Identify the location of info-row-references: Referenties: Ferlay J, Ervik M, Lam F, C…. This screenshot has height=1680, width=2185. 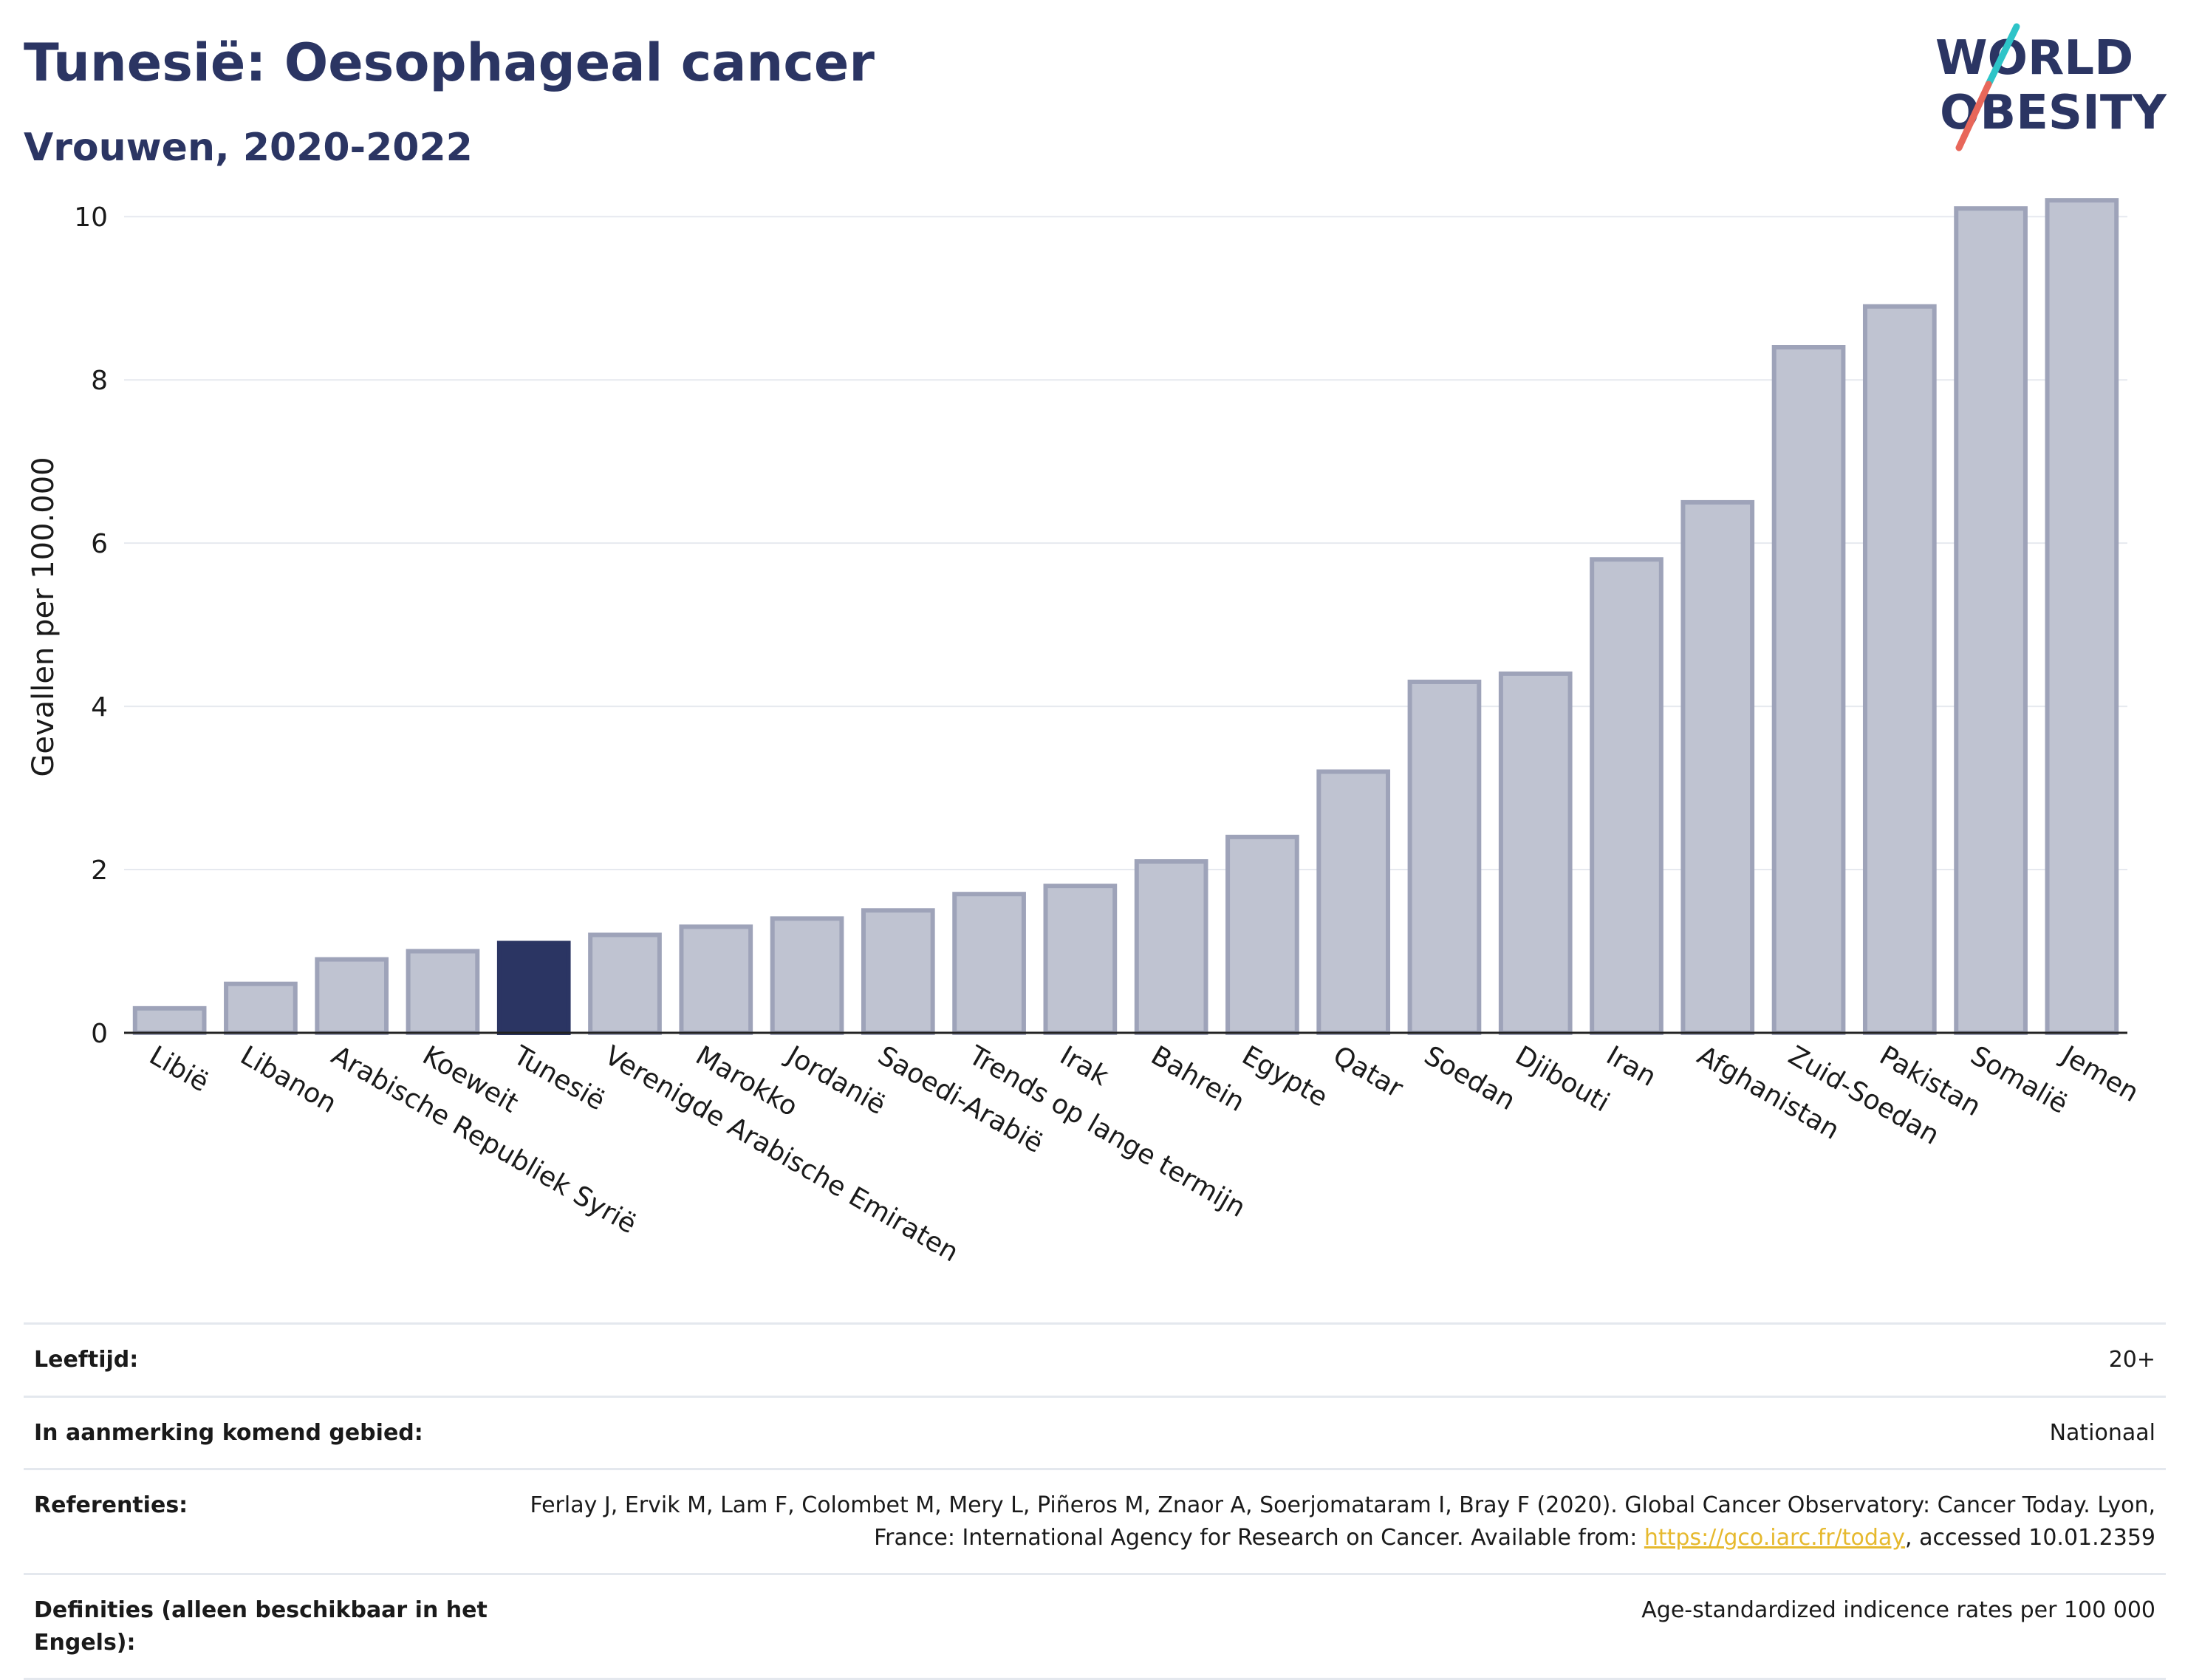
(1095, 1521).